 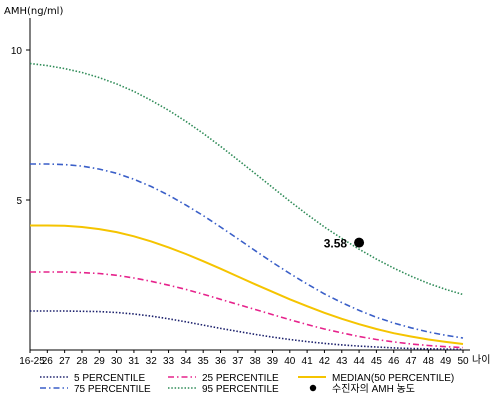 I want to click on x-tick-label: 37, so click(x=238, y=361).